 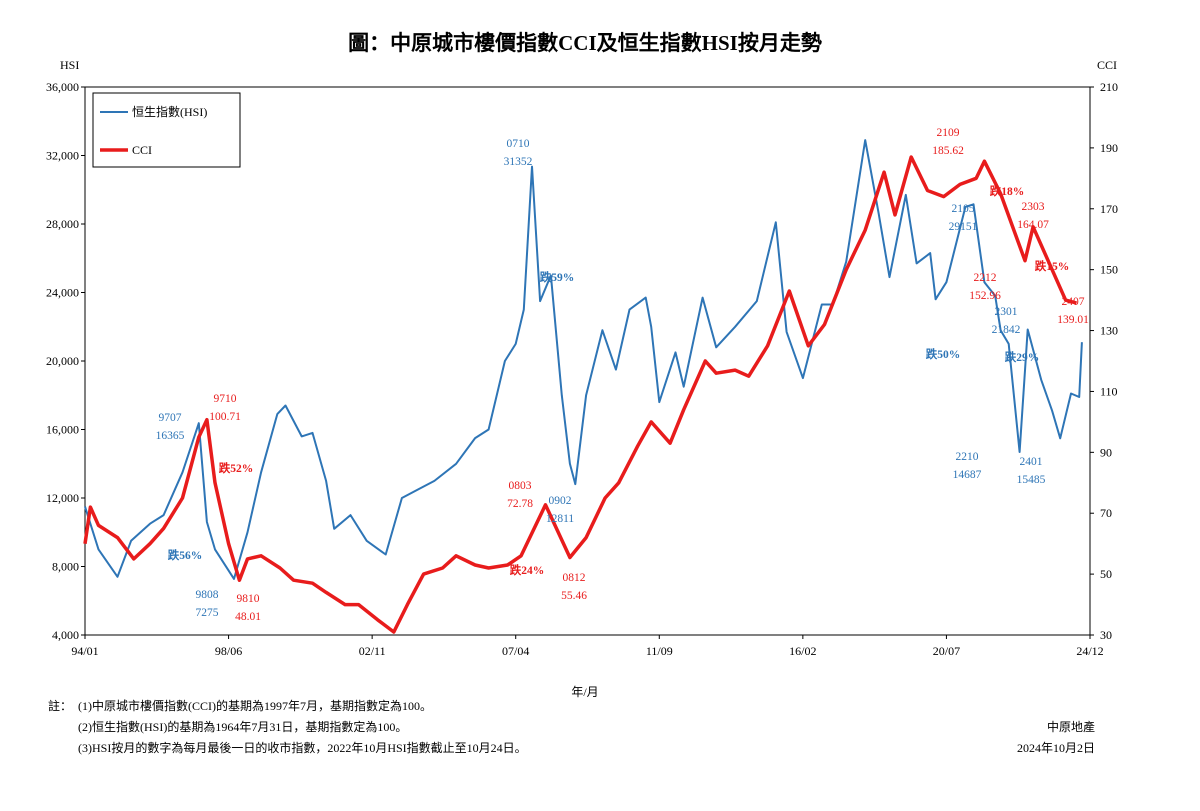 I want to click on annotation: 9810, so click(x=248, y=599).